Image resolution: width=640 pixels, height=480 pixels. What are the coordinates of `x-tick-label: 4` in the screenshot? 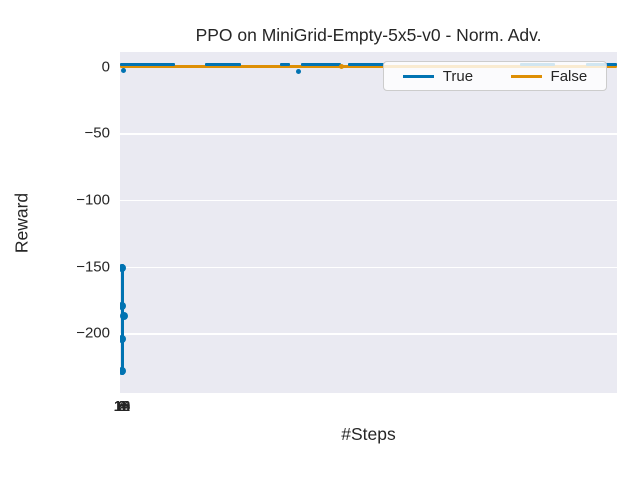 It's located at (122, 406).